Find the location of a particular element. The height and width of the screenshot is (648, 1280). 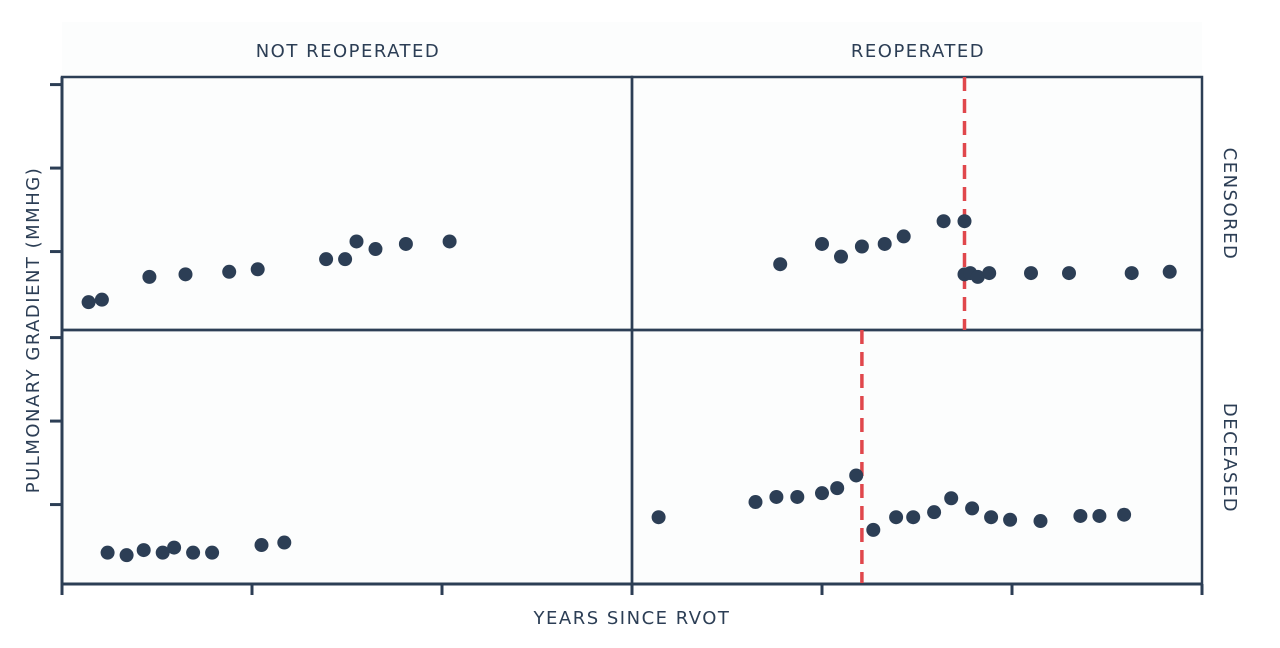

reference-lines is located at coordinates (913, 330).